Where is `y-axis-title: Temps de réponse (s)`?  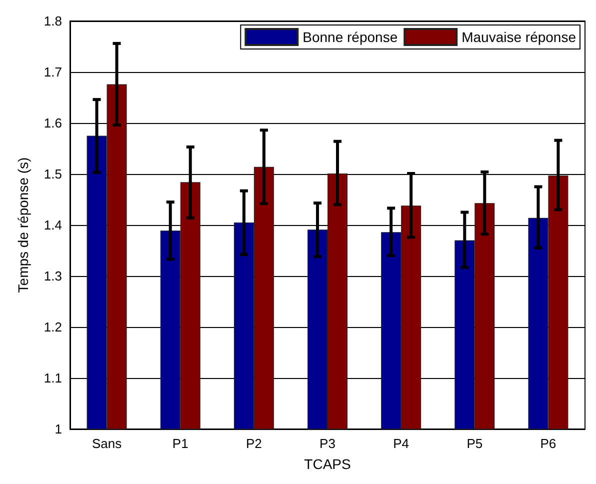 y-axis-title: Temps de réponse (s) is located at coordinates (23, 225).